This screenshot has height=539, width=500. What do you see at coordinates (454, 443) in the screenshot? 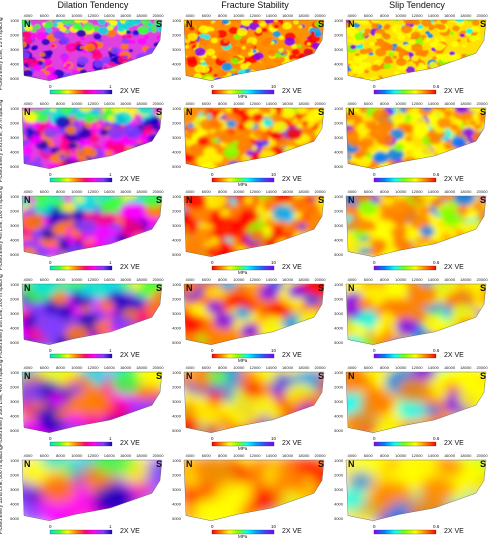
I see `ve-label: 2X VE` at bounding box center [454, 443].